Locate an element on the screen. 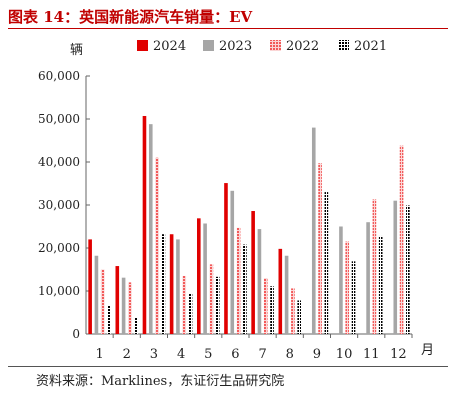  y-tick-label: 60,000 is located at coordinates (59, 76).